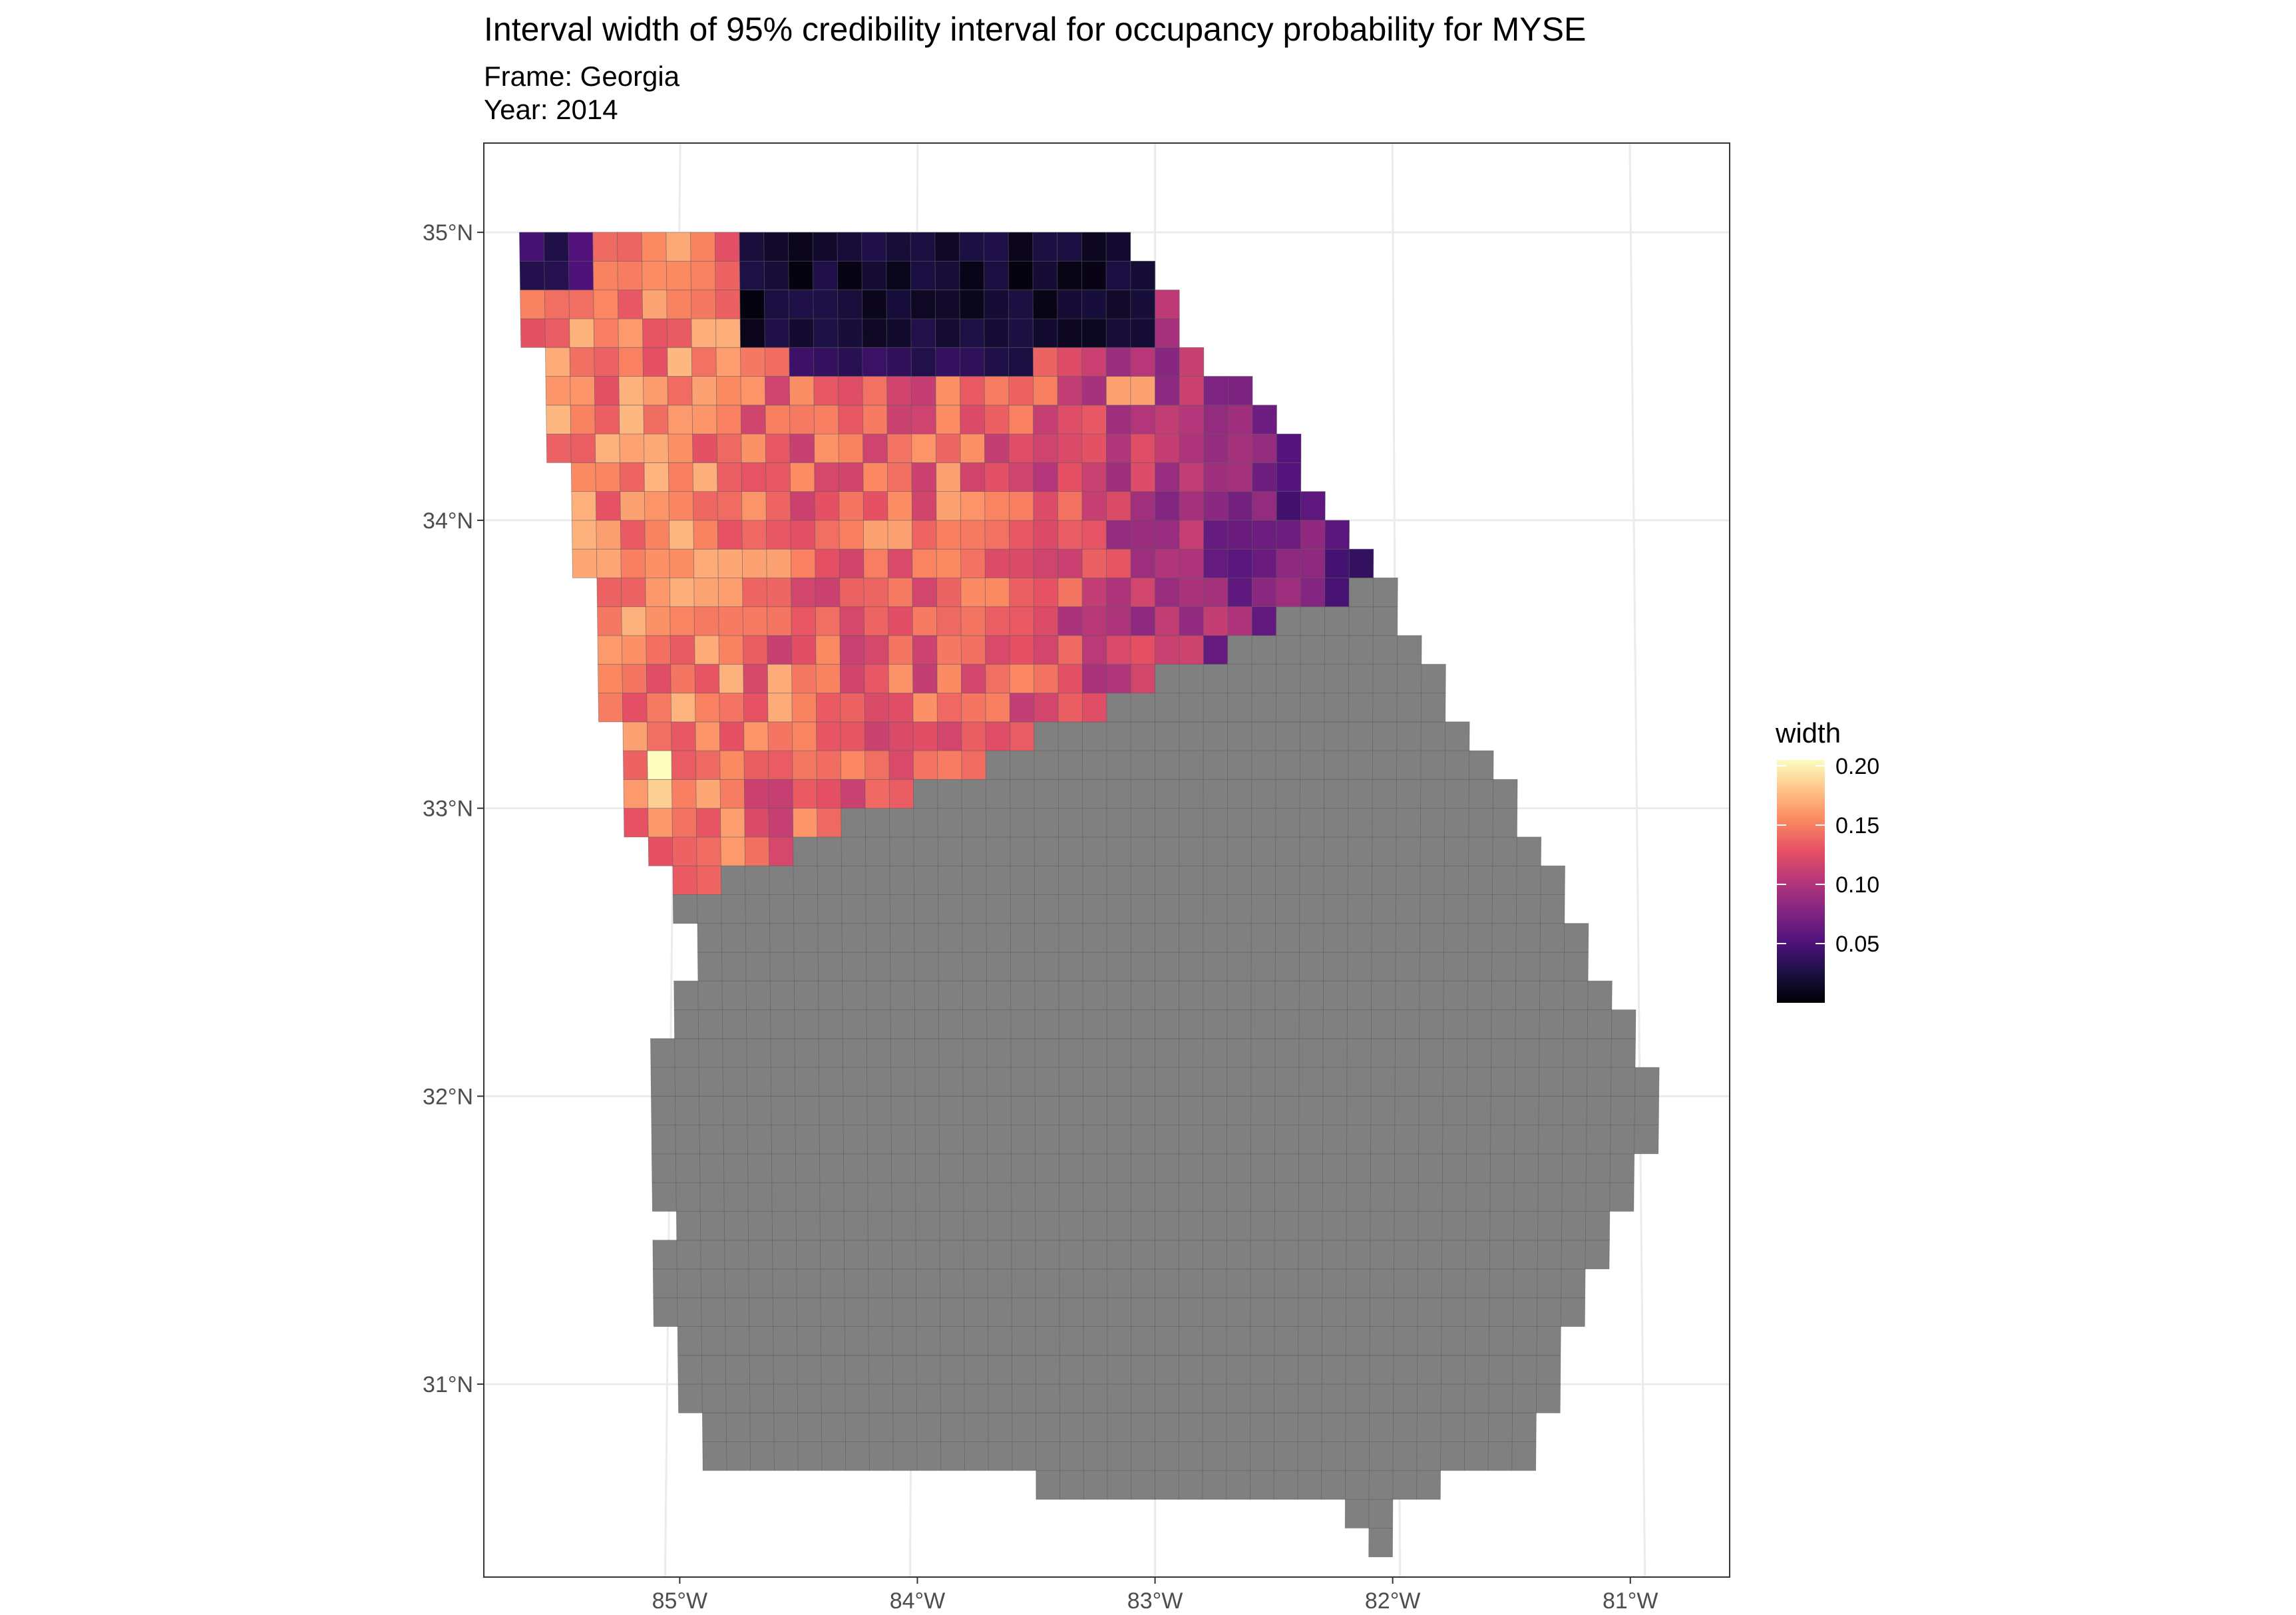  I want to click on legend-label: 0.15, so click(1857, 825).